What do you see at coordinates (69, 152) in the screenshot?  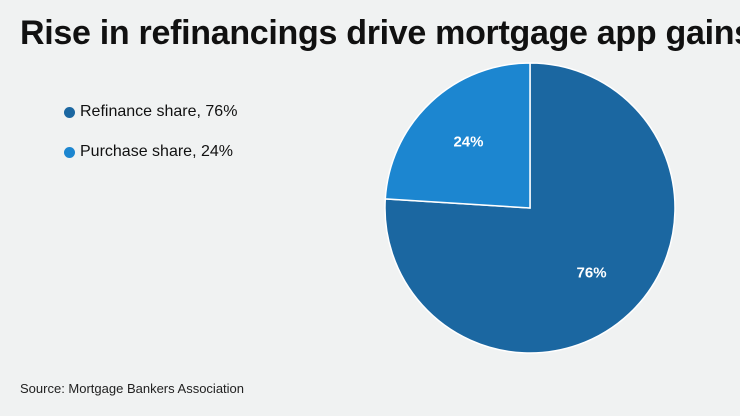 I see `legend-swatch-purchase` at bounding box center [69, 152].